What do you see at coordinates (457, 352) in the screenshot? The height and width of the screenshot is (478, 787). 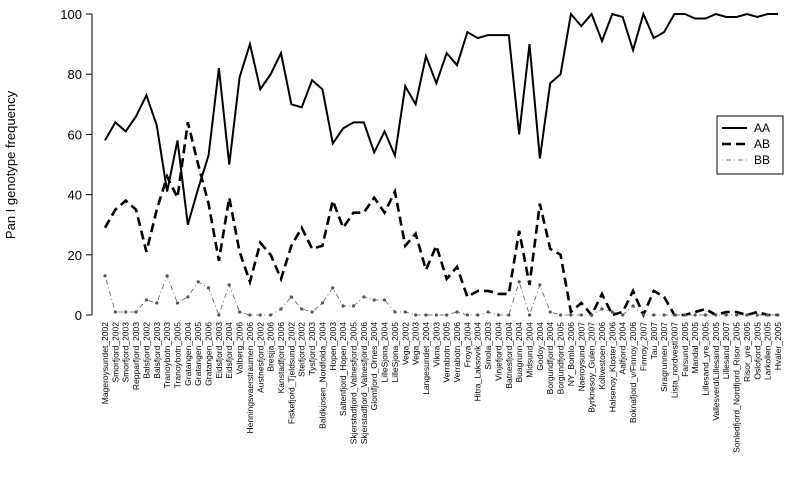 I see `x-tick-label: Verrabotn_2006` at bounding box center [457, 352].